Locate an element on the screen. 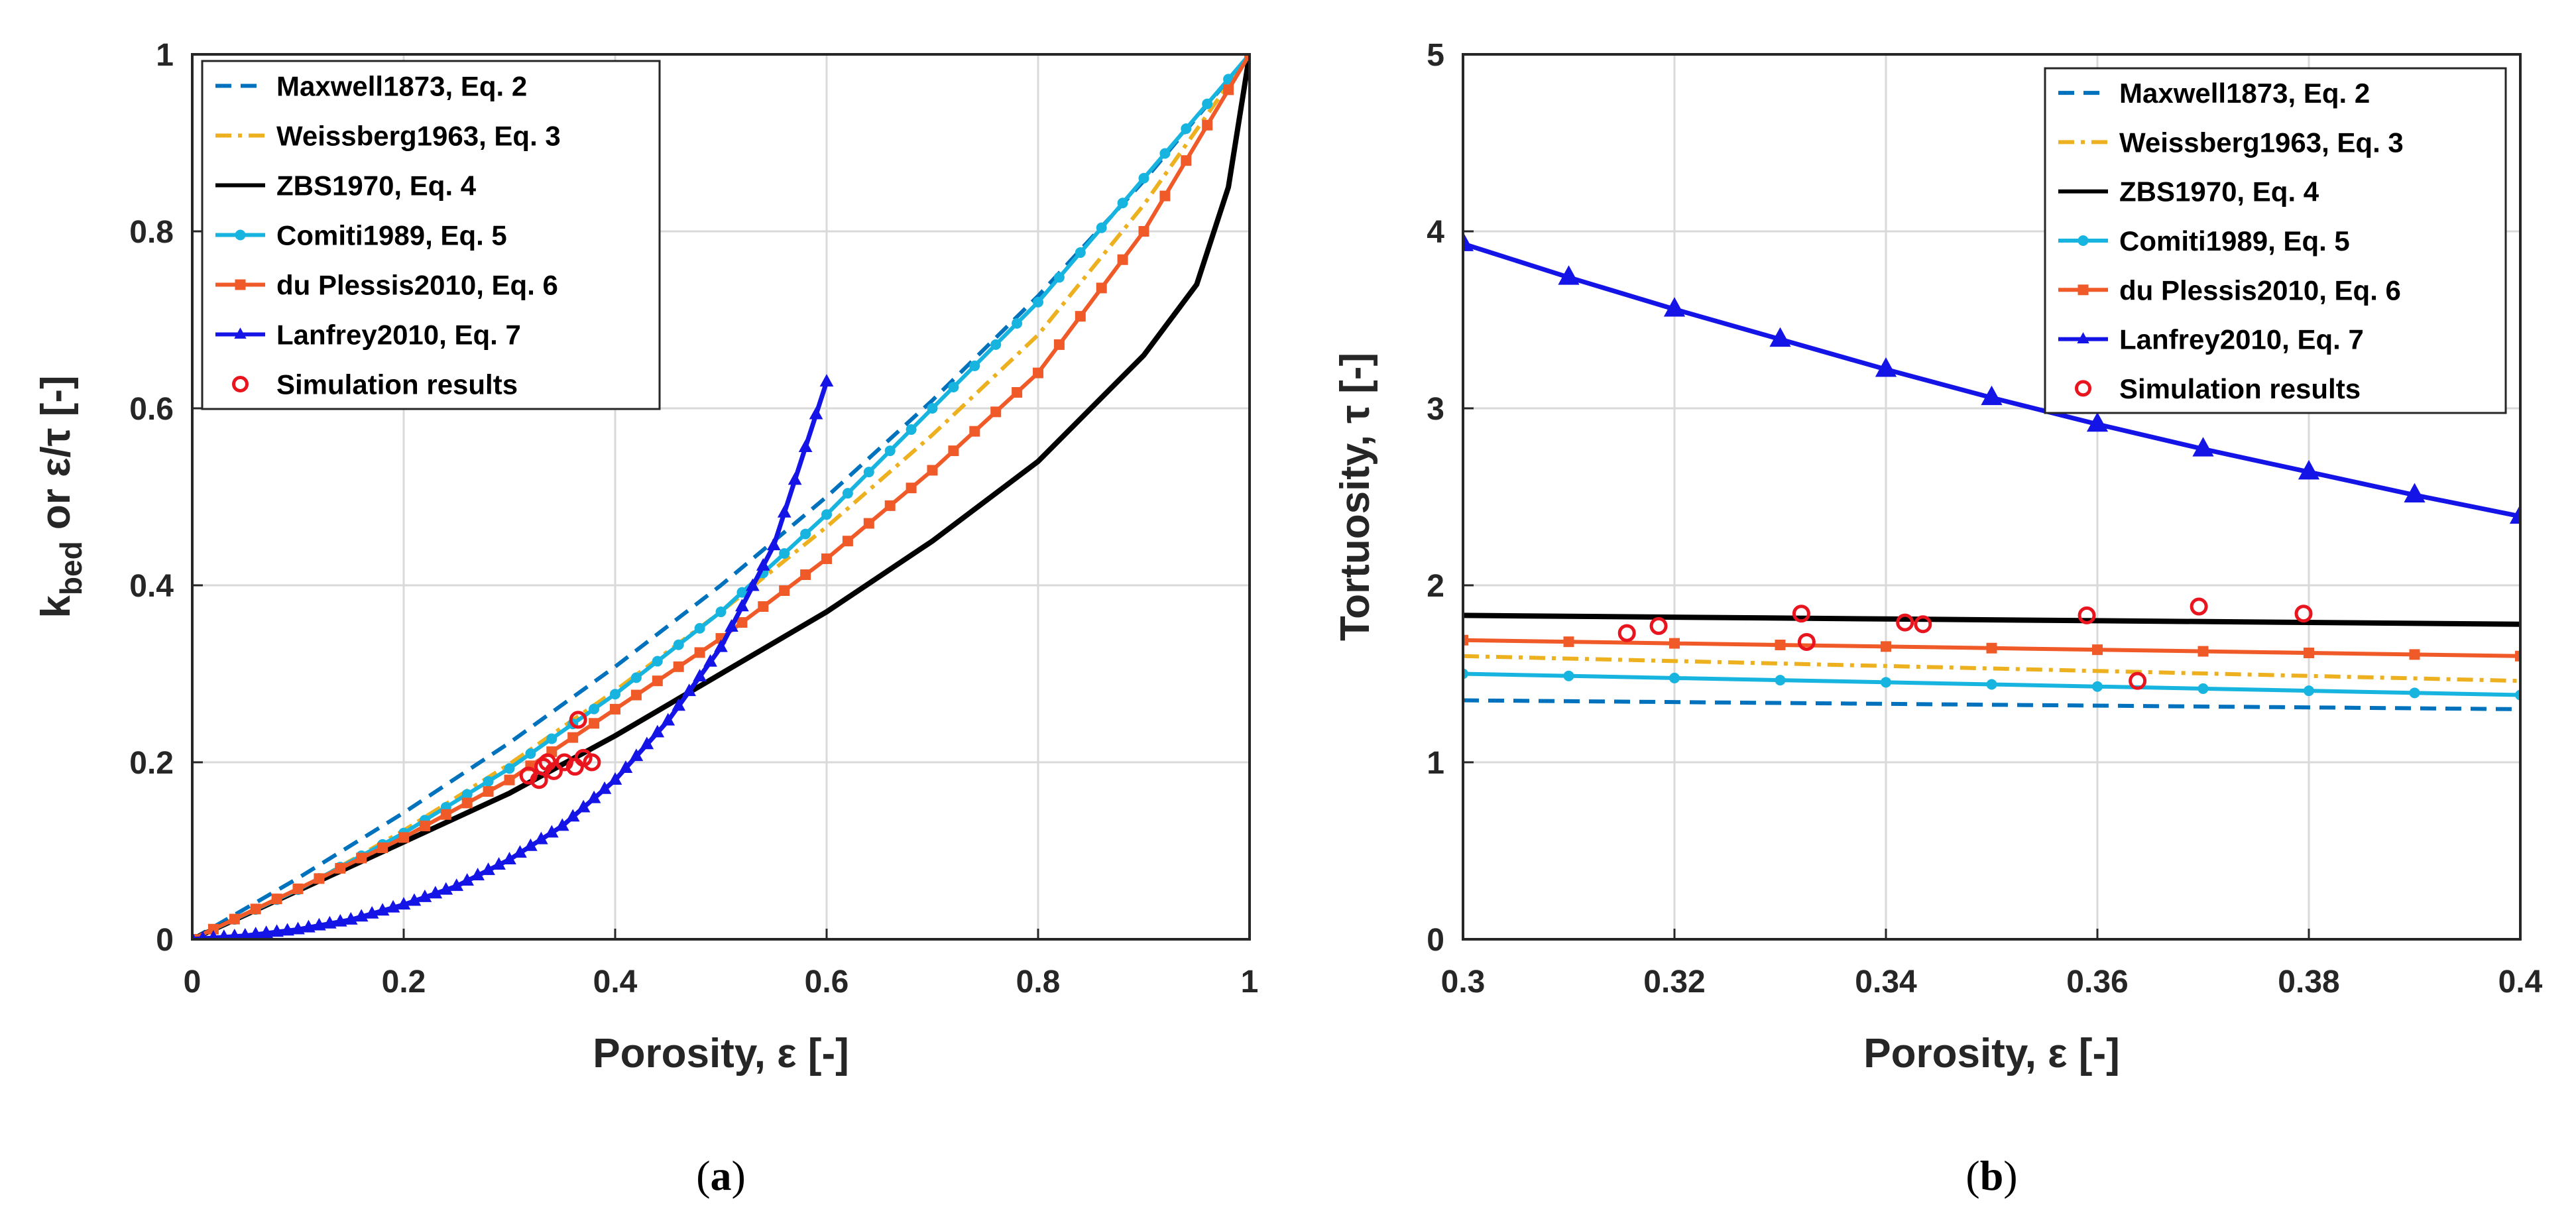 The image size is (2576, 1217). caption-letter: b is located at coordinates (1992, 1175).